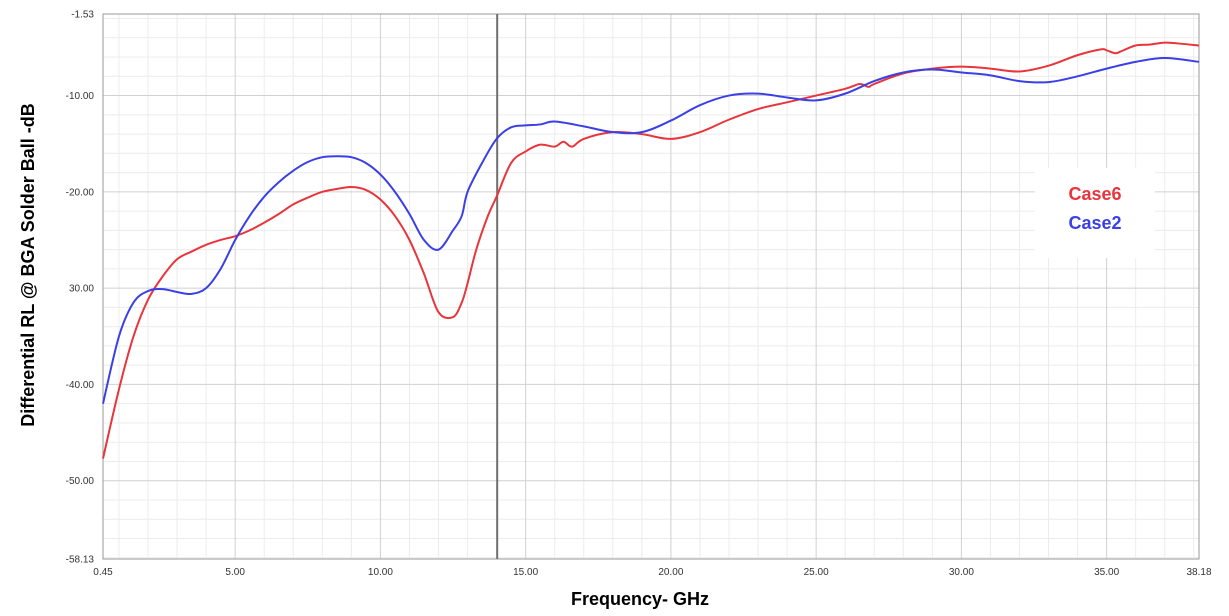 This screenshot has height=616, width=1229. I want to click on x-tick-label: 25.00, so click(816, 572).